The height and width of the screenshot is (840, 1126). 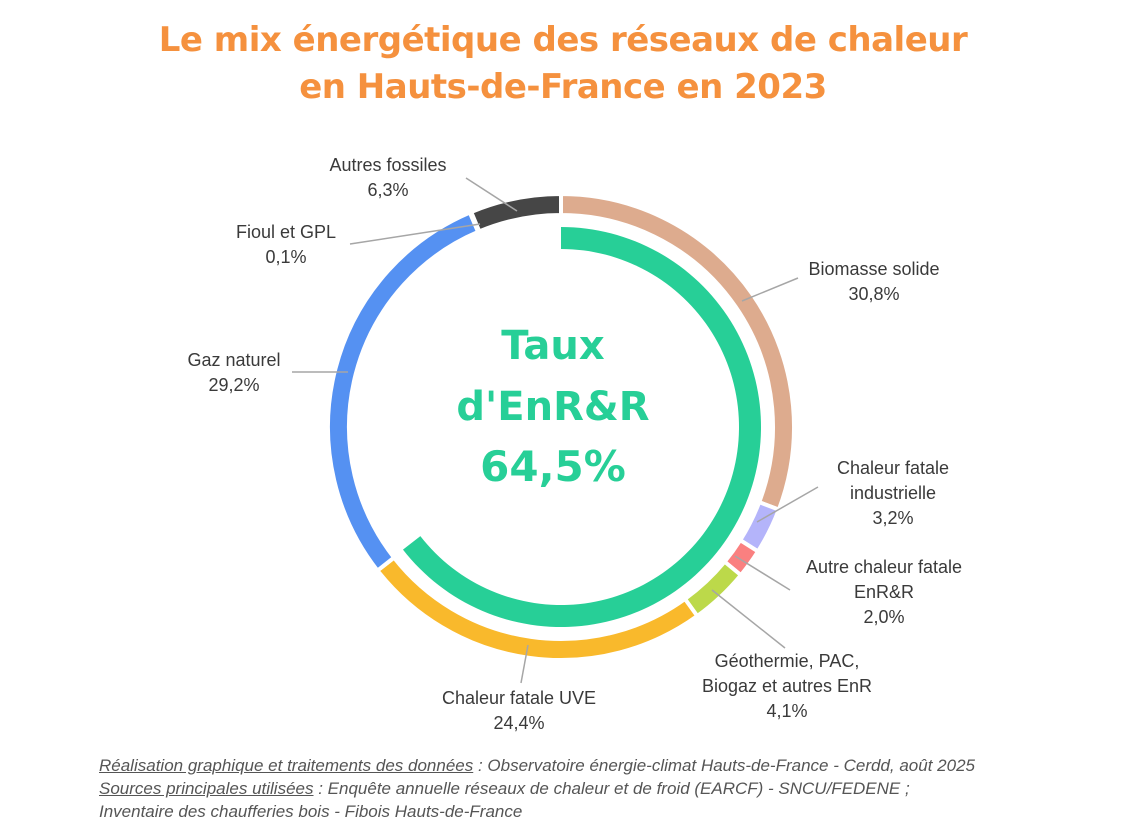 What do you see at coordinates (563, 87) in the screenshot?
I see `chart-title-line-2: en Hauts-de-France en 2023` at bounding box center [563, 87].